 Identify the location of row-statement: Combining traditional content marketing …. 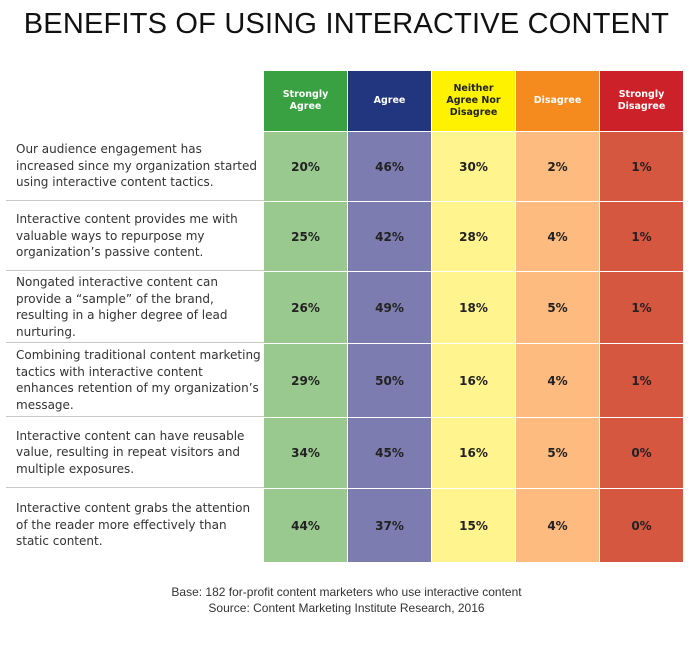
(138, 380).